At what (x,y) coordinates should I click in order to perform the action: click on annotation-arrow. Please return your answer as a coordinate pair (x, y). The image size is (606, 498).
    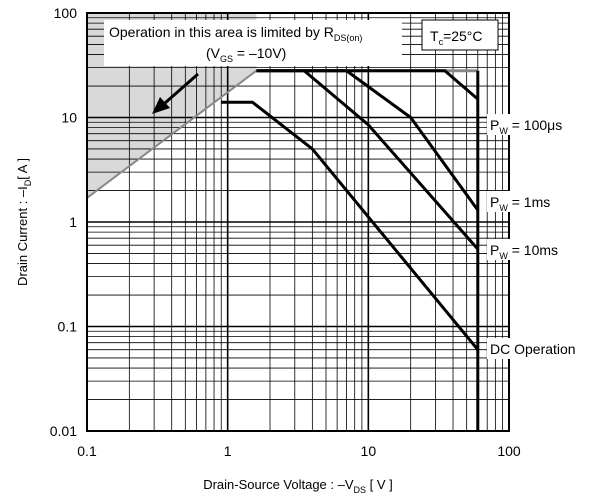
    Looking at the image, I should click on (175, 93).